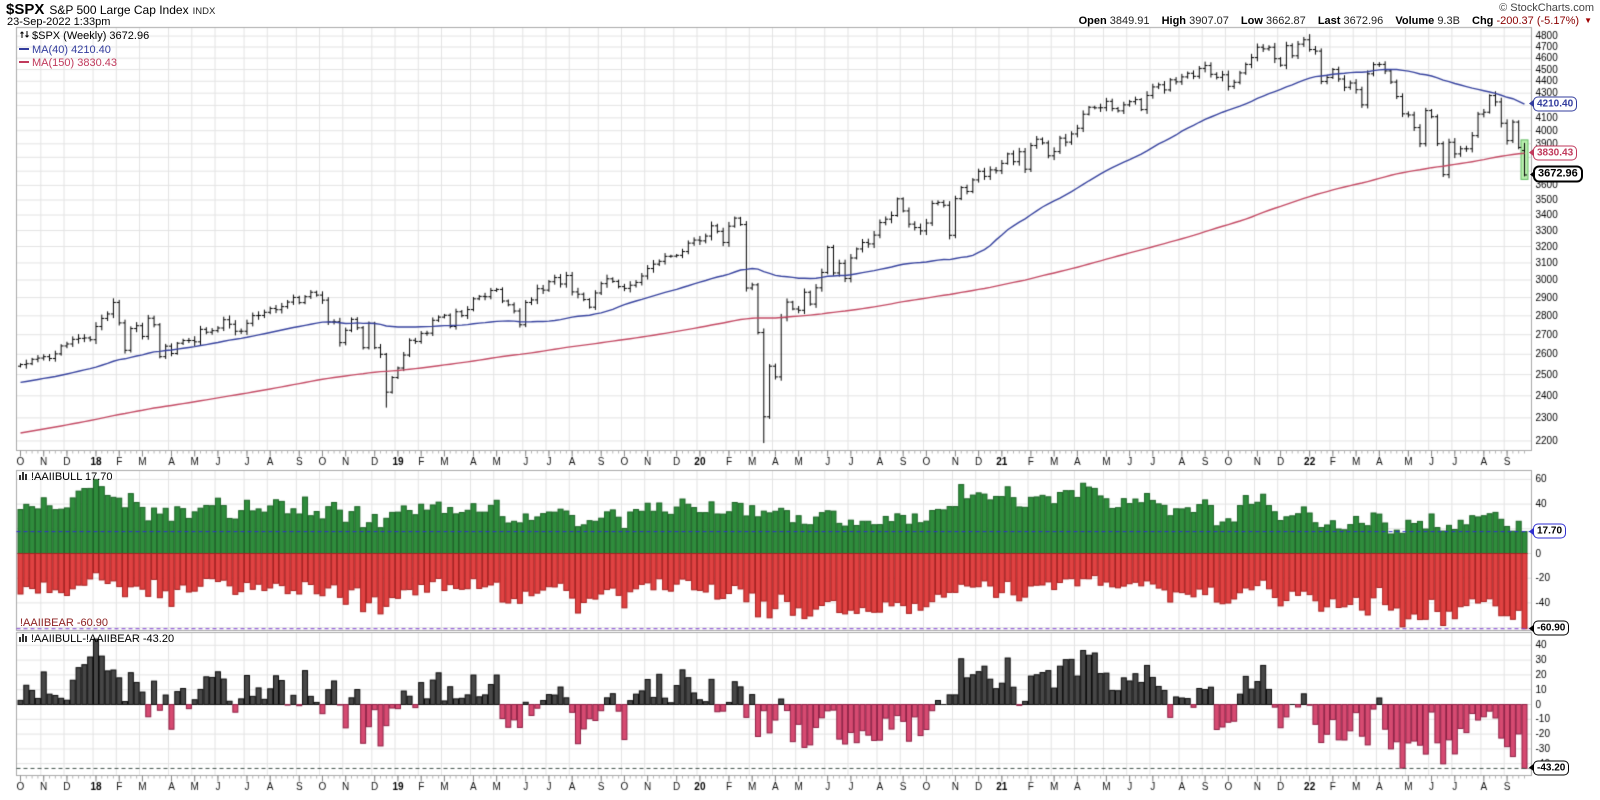 The height and width of the screenshot is (800, 1600). I want to click on last-label: Last, so click(1329, 21).